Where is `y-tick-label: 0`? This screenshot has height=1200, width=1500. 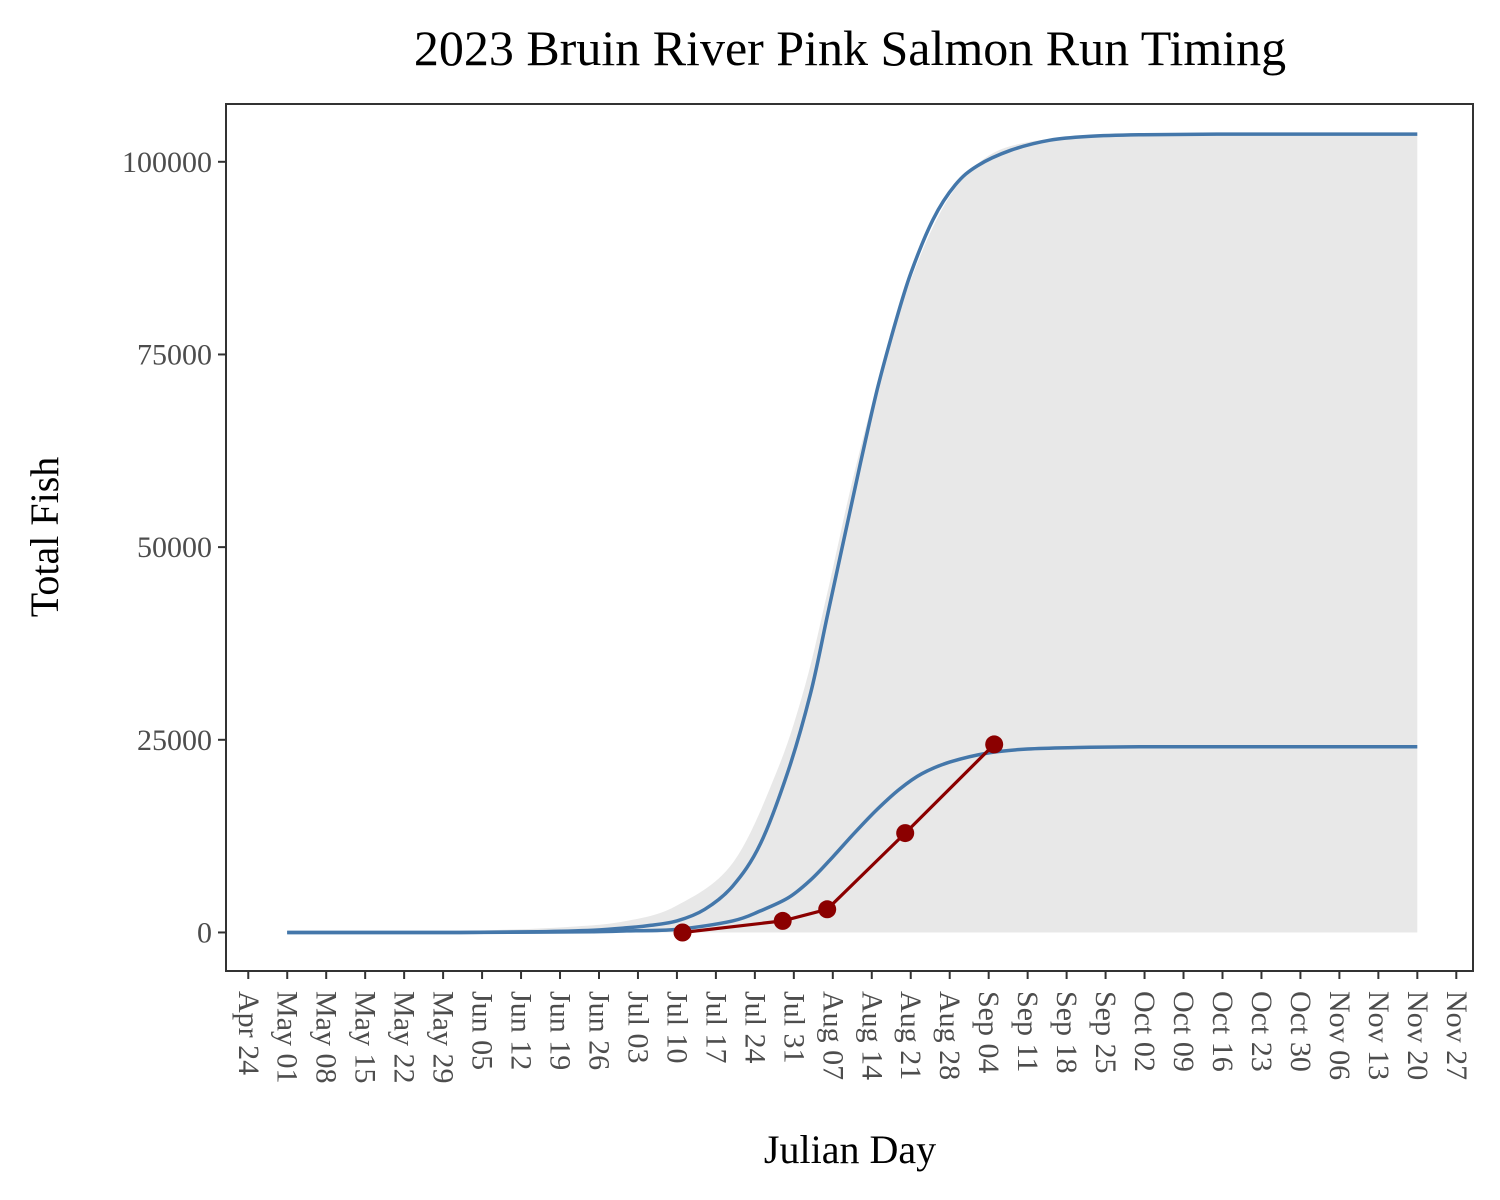
y-tick-label: 0 is located at coordinates (204, 932).